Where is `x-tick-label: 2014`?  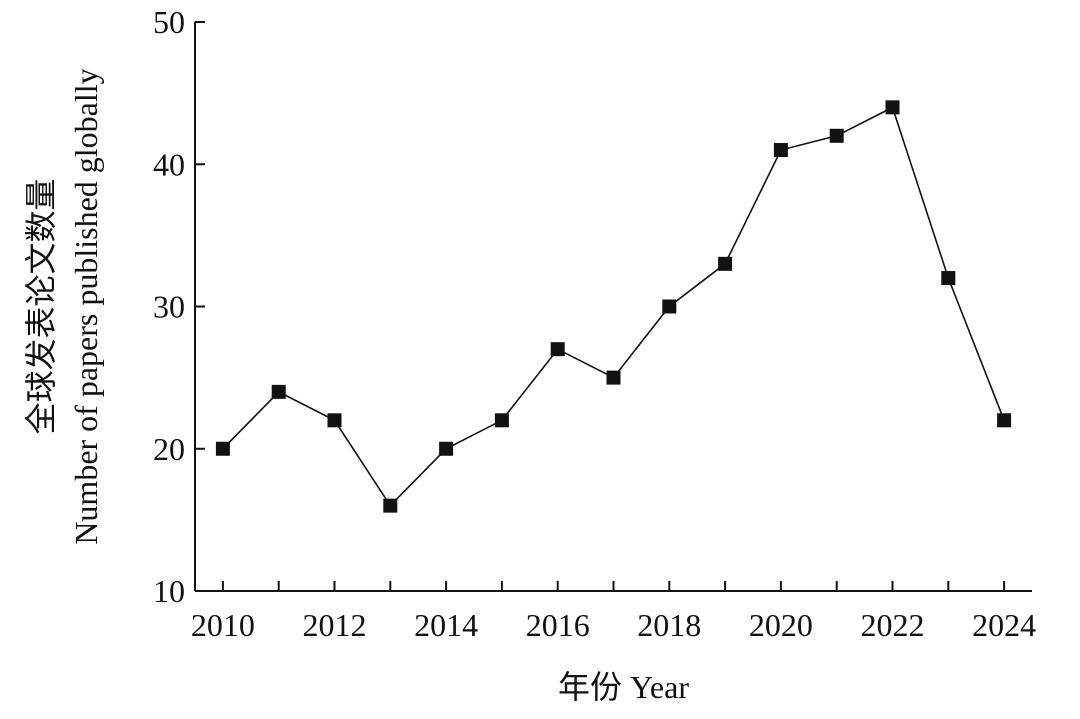
x-tick-label: 2014 is located at coordinates (446, 625).